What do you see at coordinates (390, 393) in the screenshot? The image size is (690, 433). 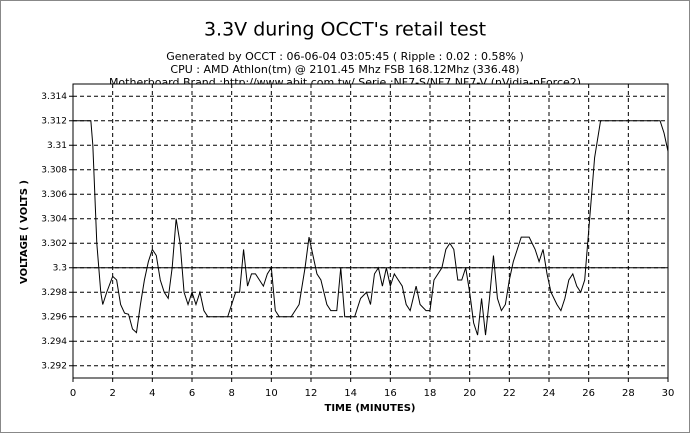 I see `x-tick-label: 16` at bounding box center [390, 393].